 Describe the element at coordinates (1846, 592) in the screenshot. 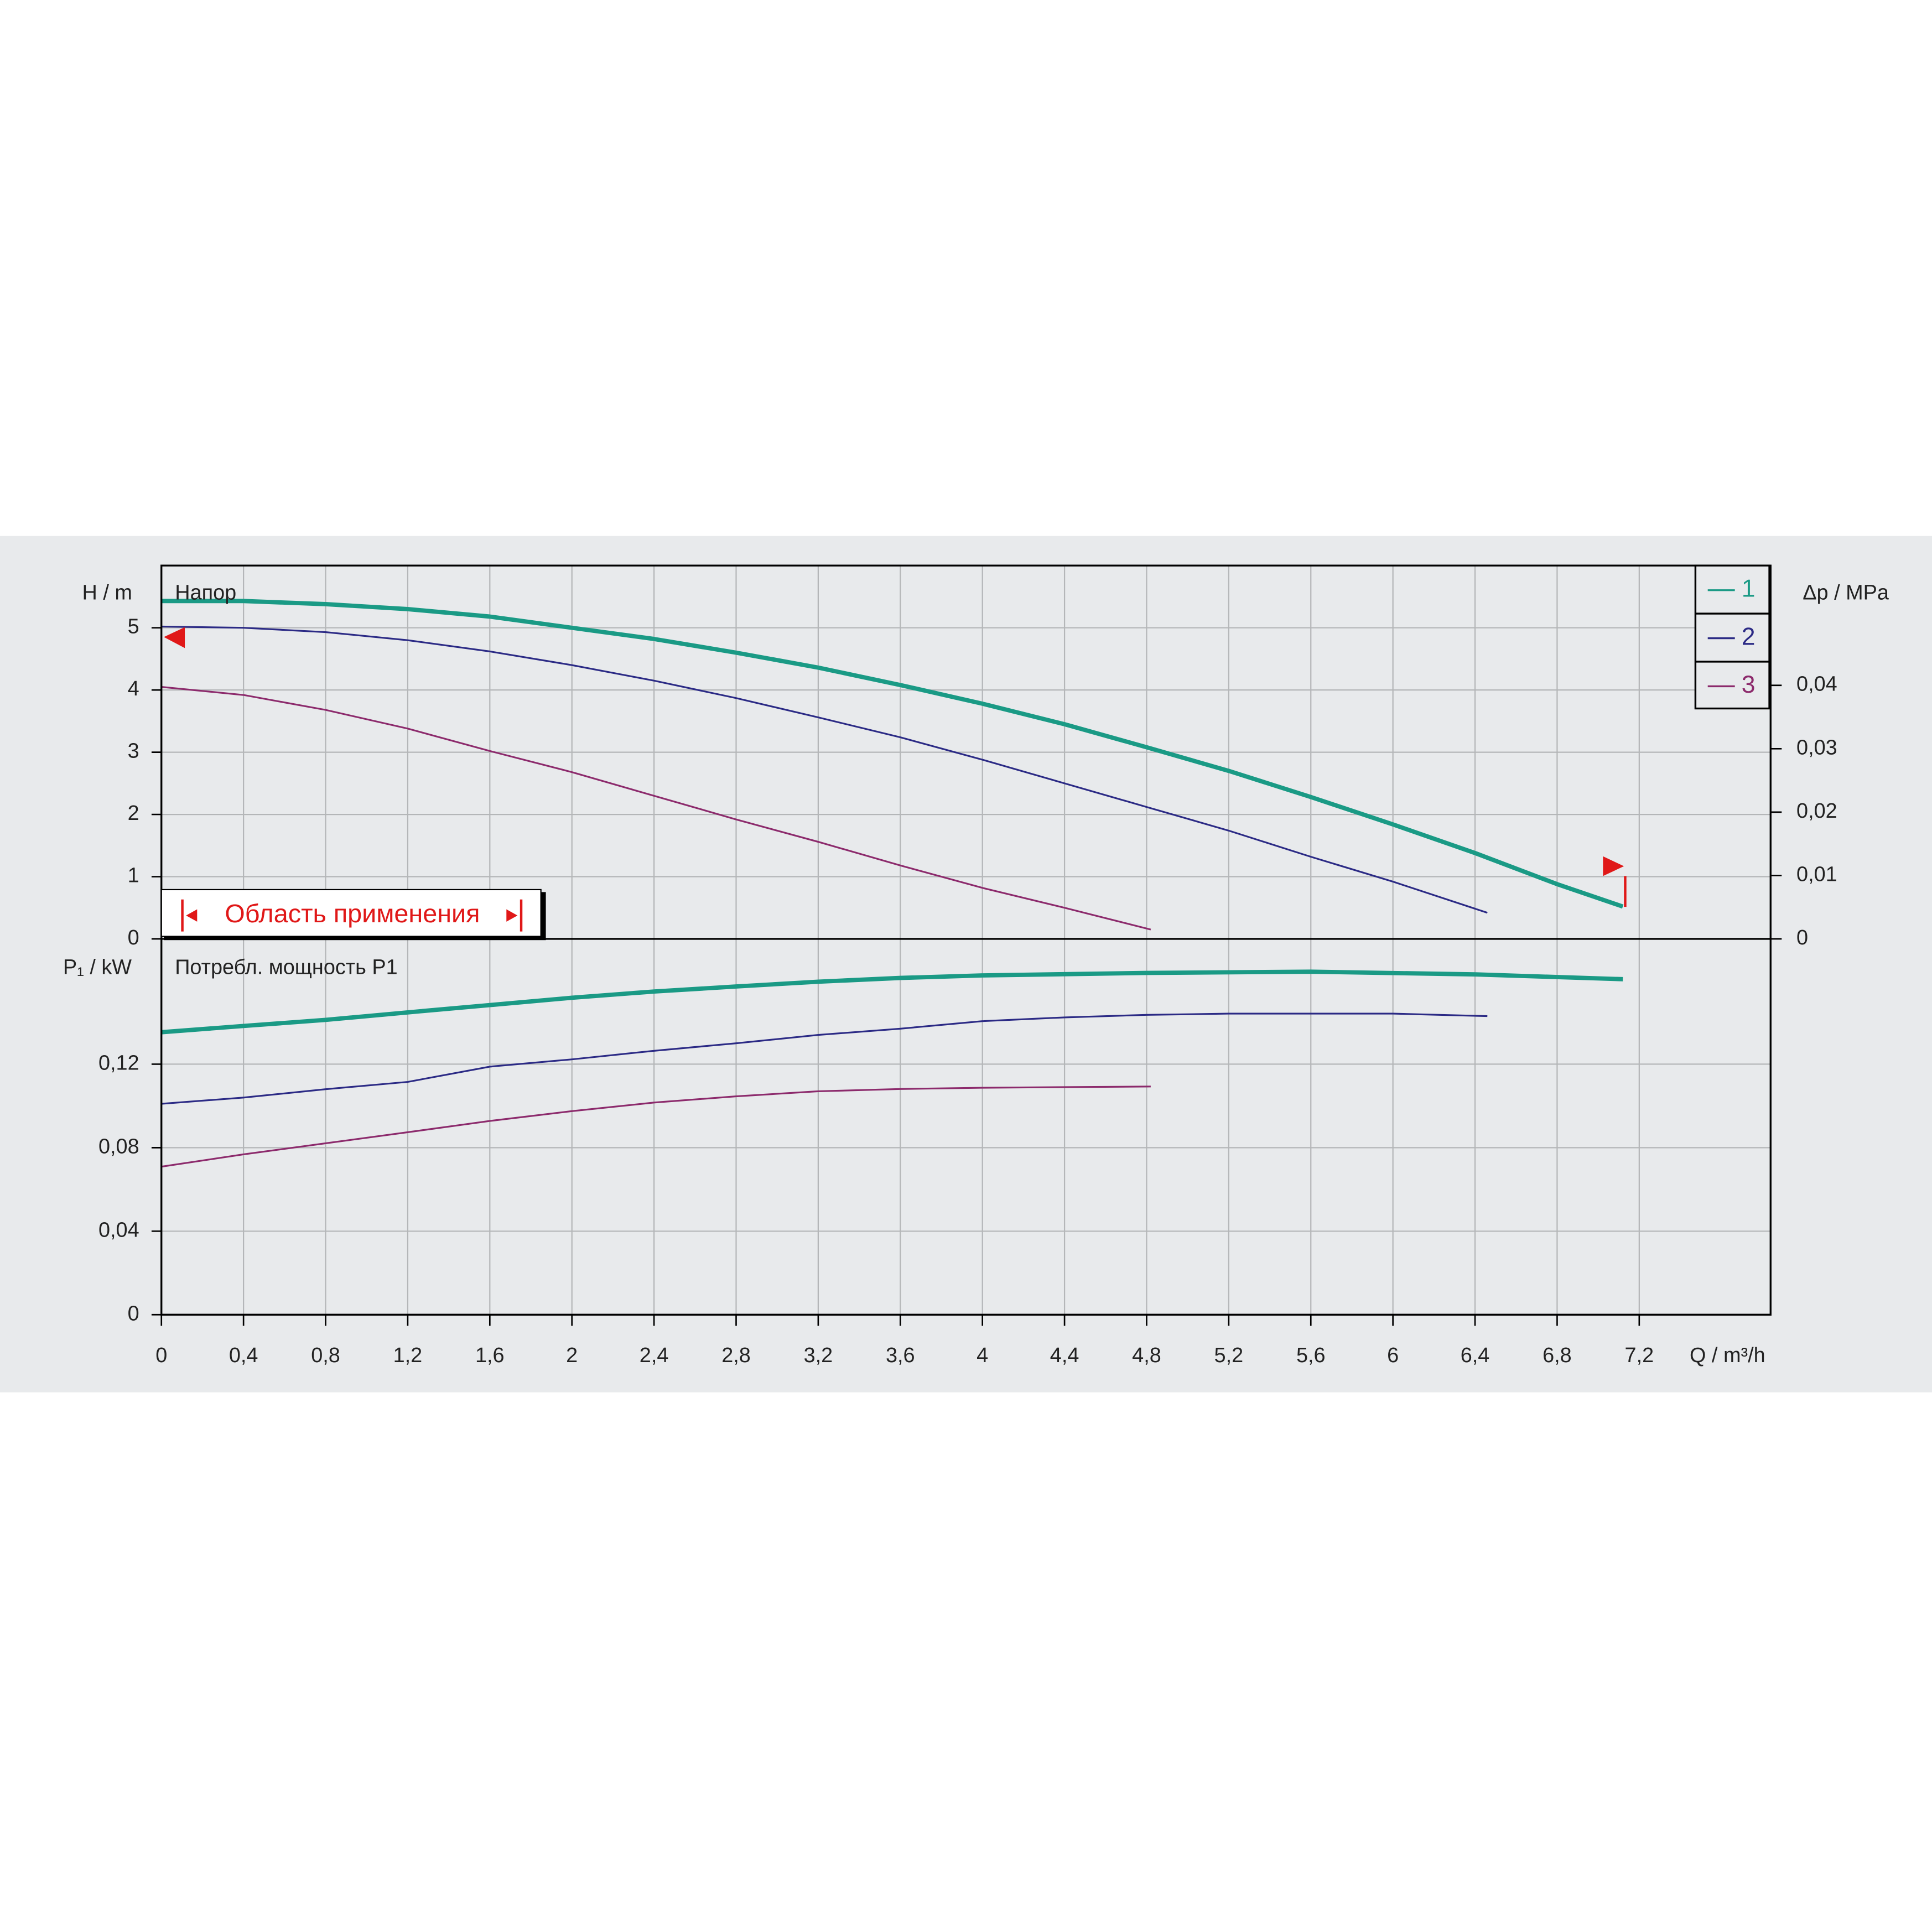

I see `y2-axis-label: Δp / MPa` at that location.